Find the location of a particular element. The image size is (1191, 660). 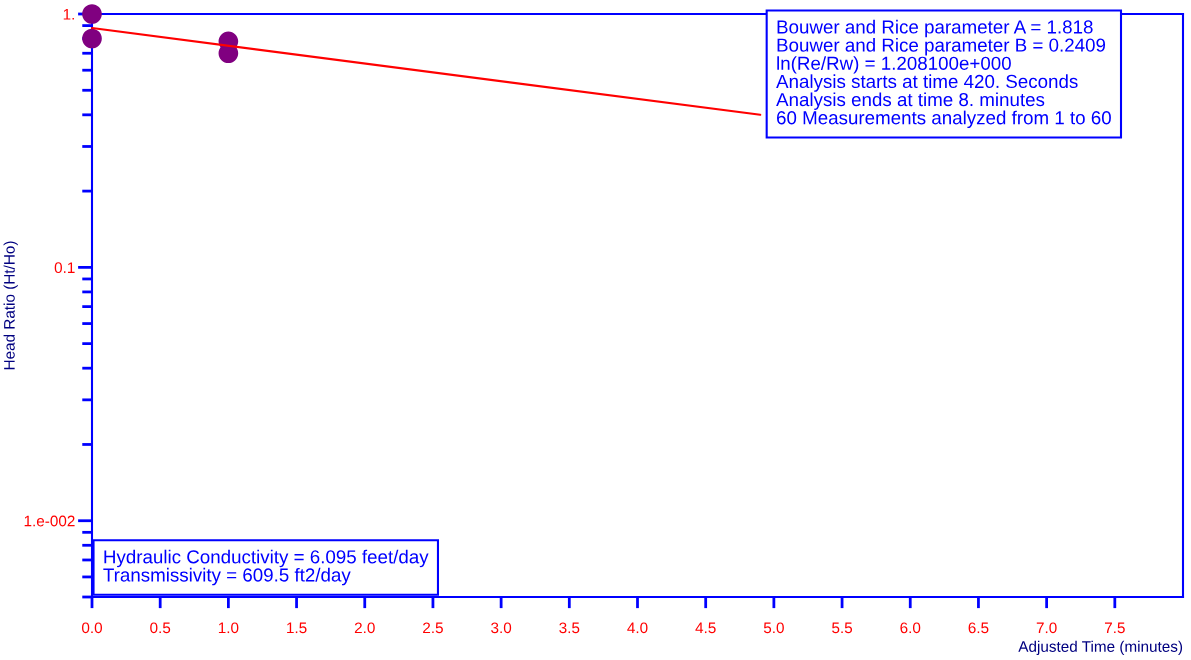

x-tick-label: 6.0 is located at coordinates (910, 628).